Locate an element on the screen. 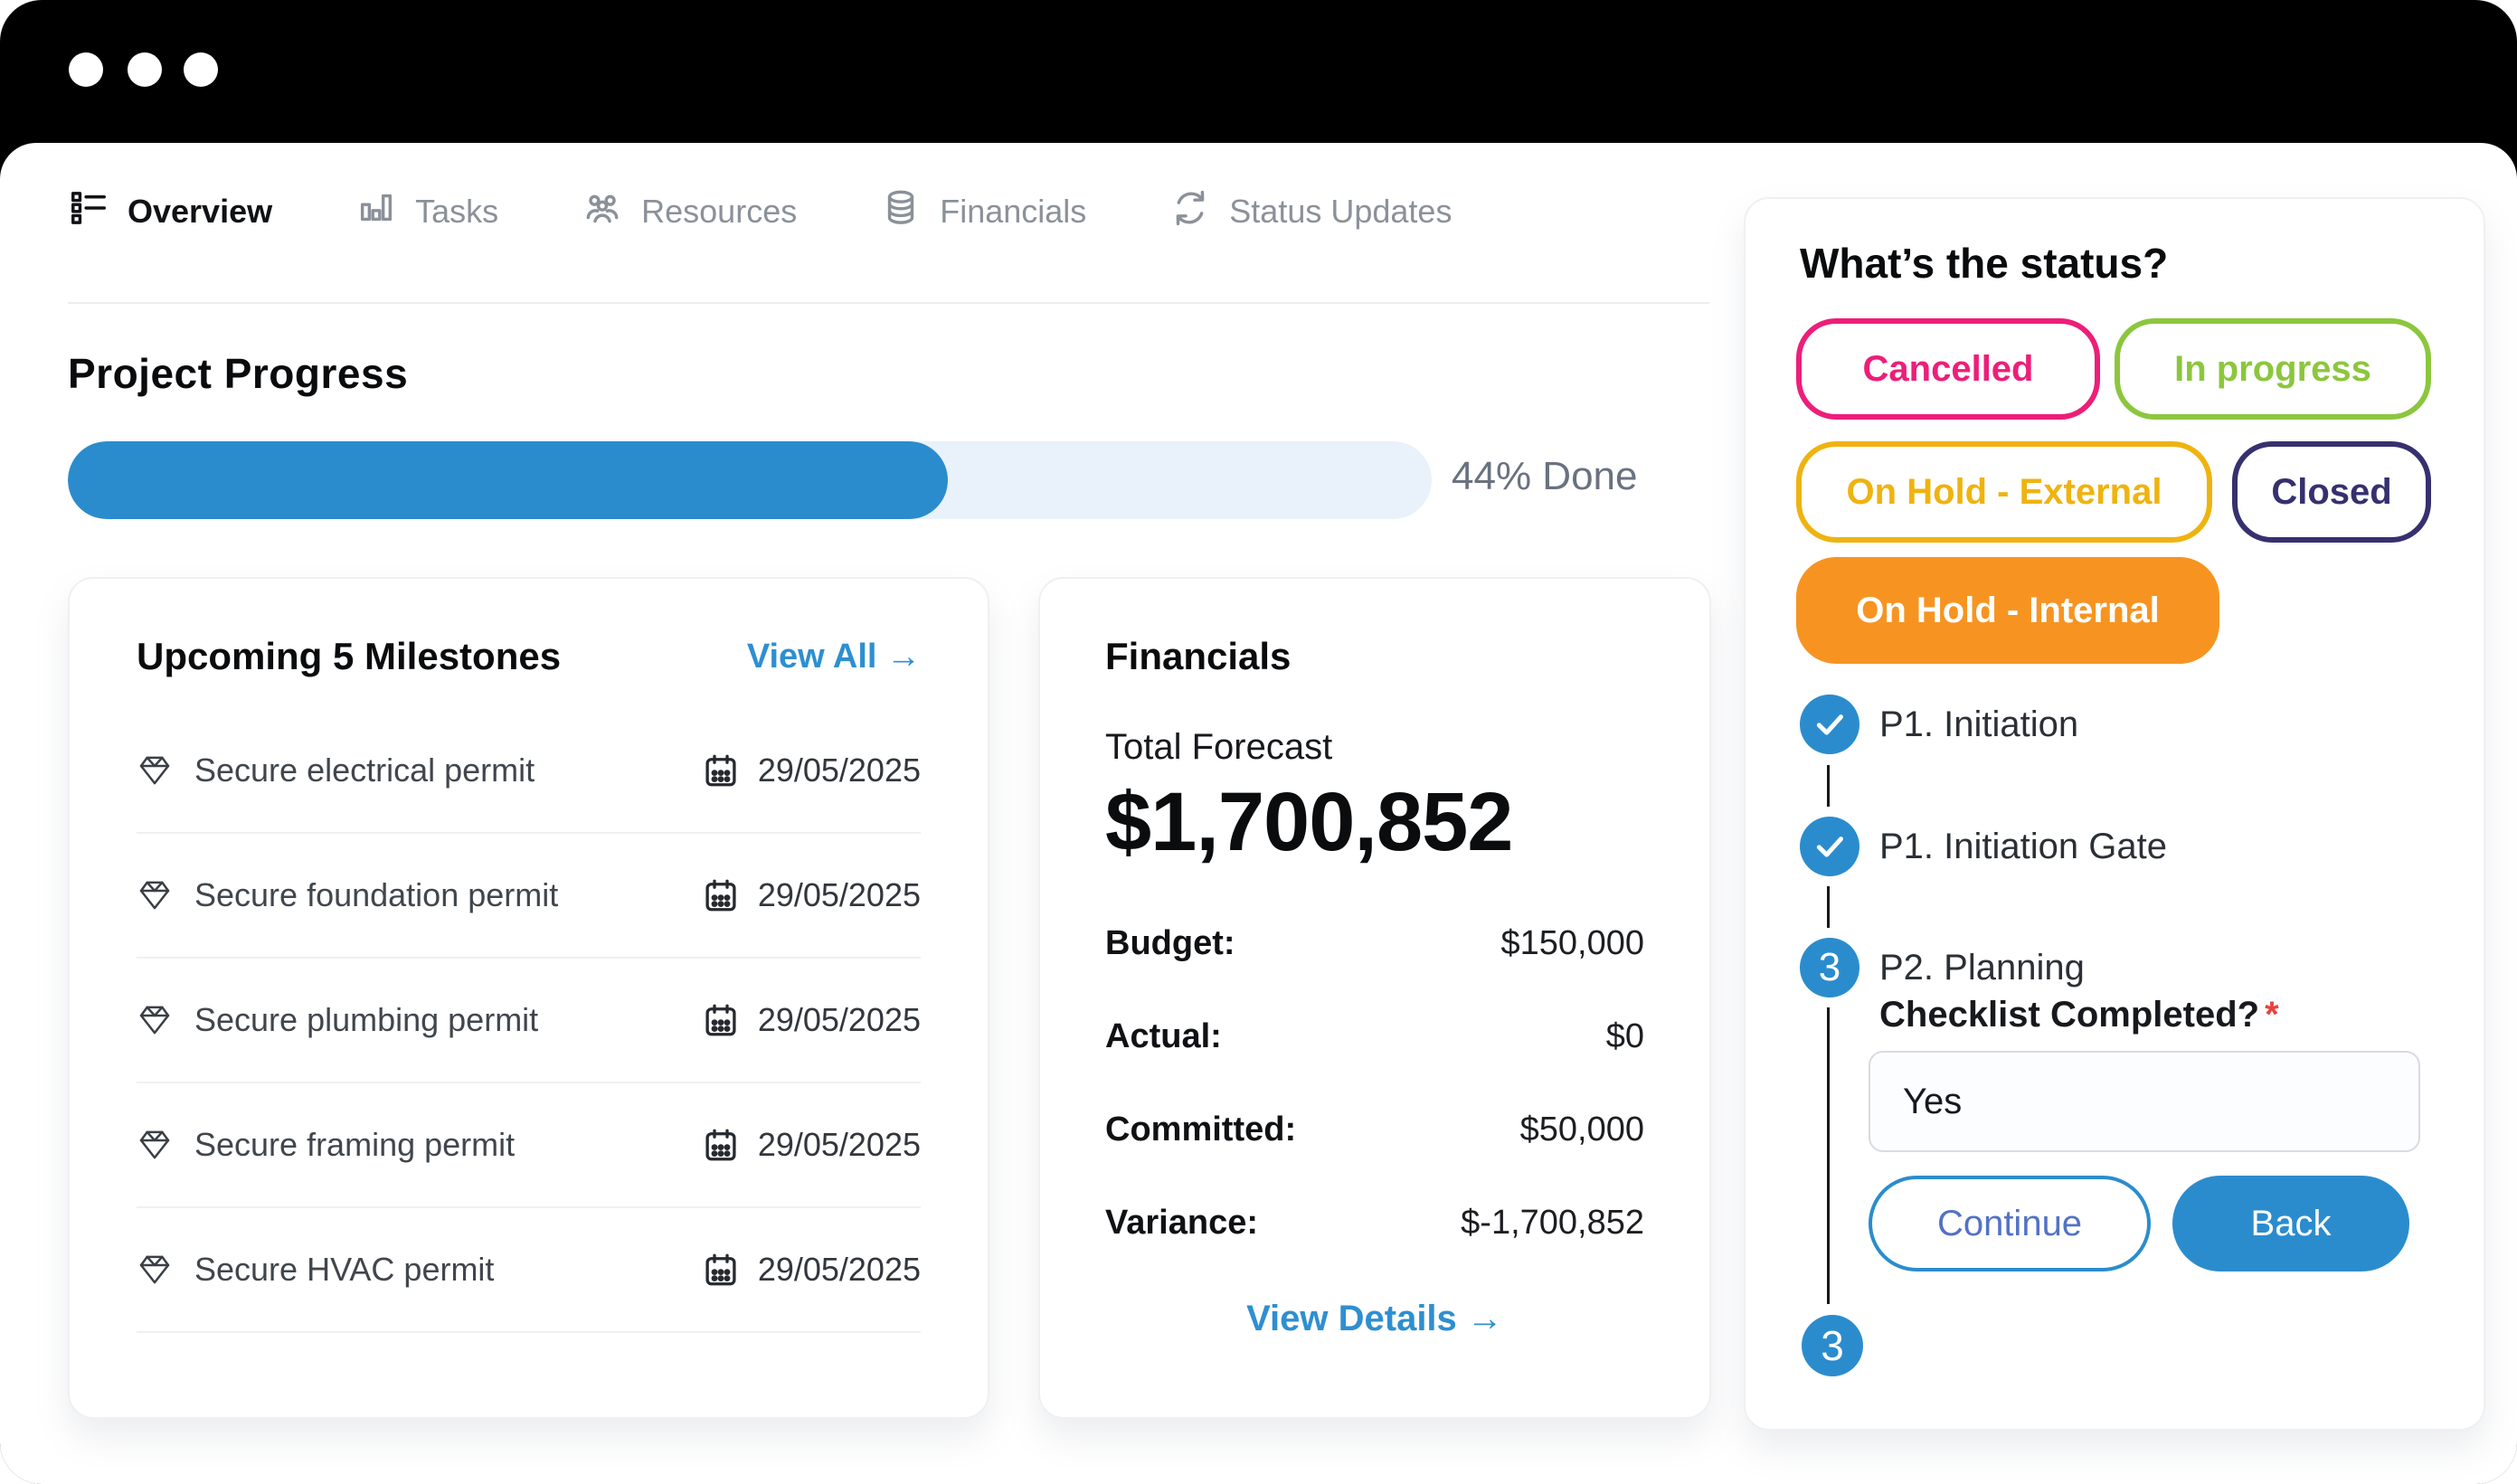 The height and width of the screenshot is (1484, 2517). step-label-planning: P2. Planning is located at coordinates (1982, 968).